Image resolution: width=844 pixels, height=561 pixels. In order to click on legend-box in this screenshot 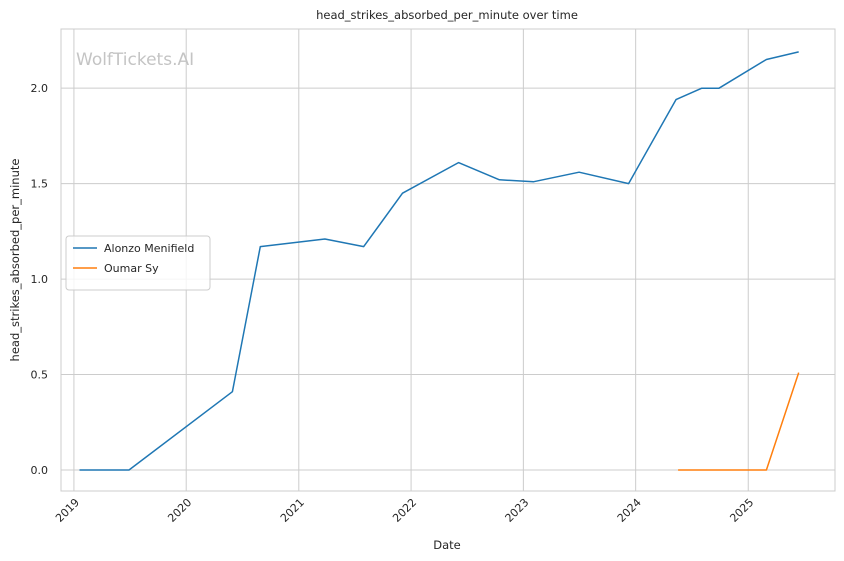, I will do `click(138, 263)`.